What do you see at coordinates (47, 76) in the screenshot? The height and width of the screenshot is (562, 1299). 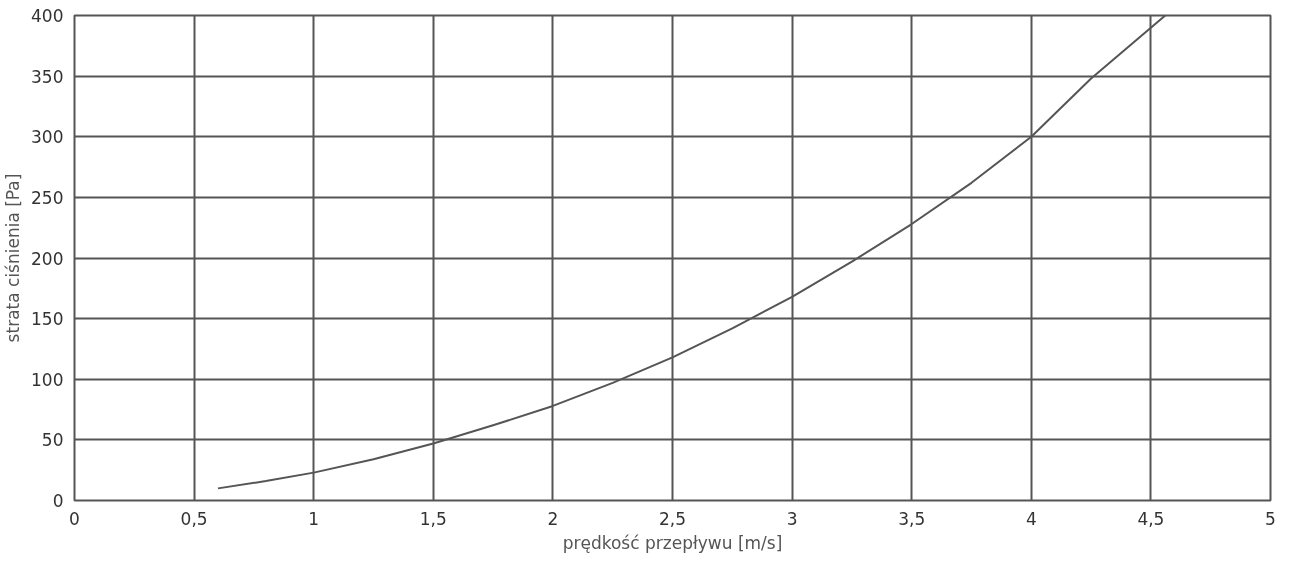 I see `y-tick-label: 350` at bounding box center [47, 76].